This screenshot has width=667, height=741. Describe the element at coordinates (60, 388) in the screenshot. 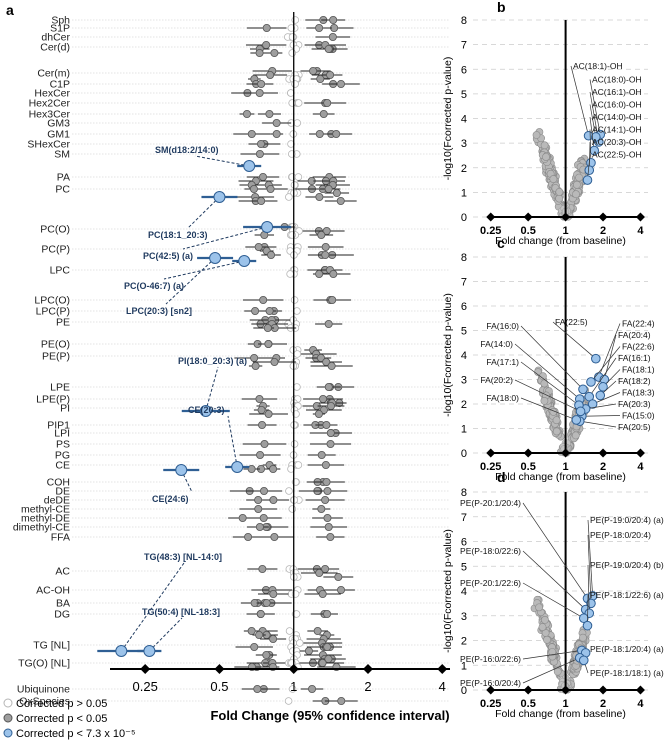

I see `forest-row-label: LPE` at that location.